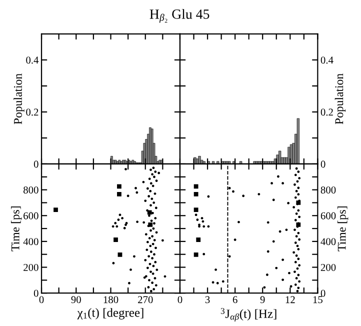  I want to click on x-axis-title: χ$_{1}$(t) [degree], so click(110, 314).